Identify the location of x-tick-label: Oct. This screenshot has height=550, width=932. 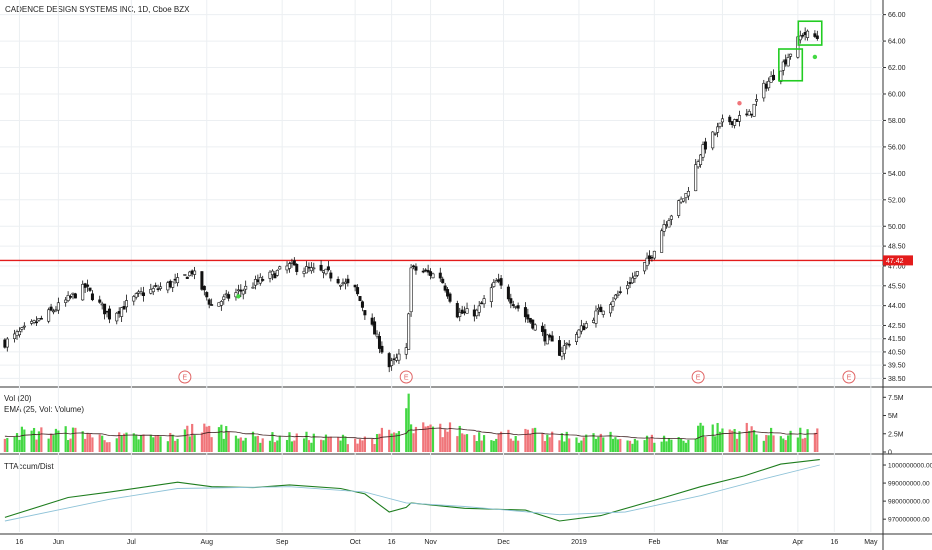
(355, 542).